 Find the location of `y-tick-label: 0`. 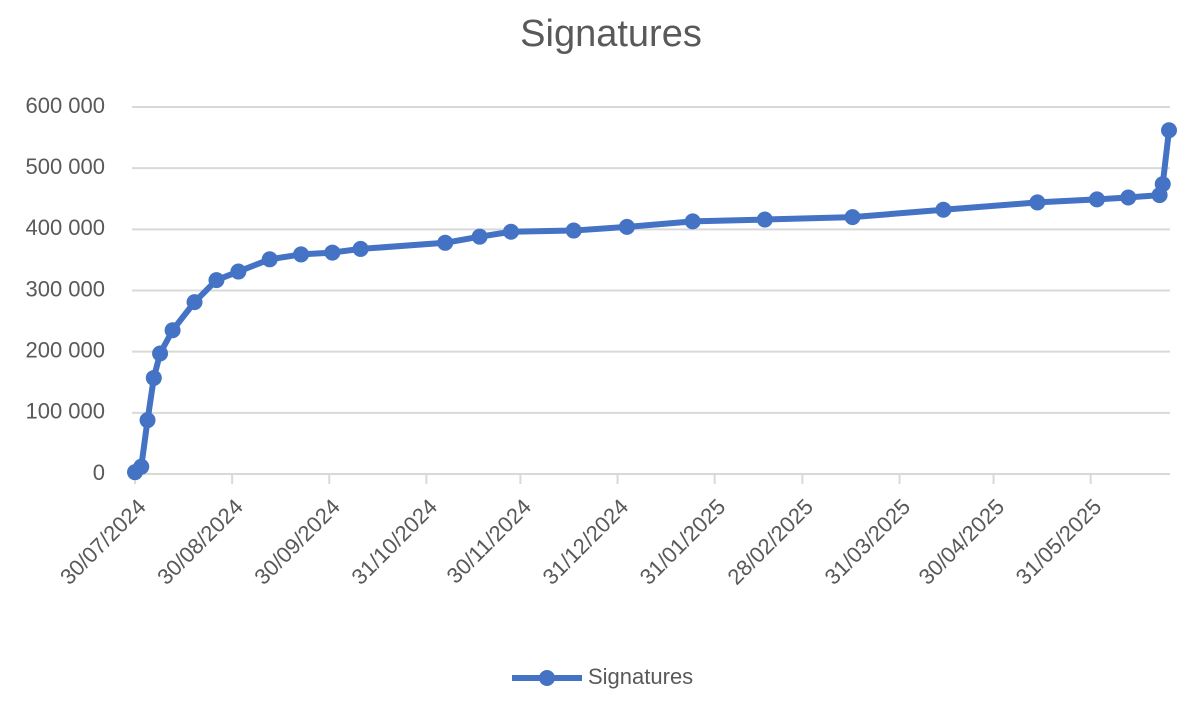

y-tick-label: 0 is located at coordinates (99, 472).